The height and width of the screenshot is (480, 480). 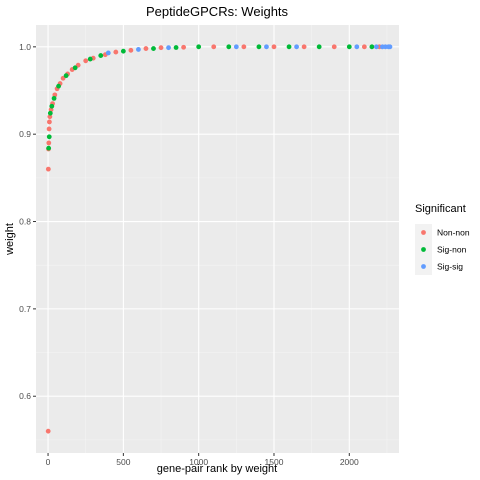 What do you see at coordinates (25, 134) in the screenshot?
I see `y-tick-label: 0.9` at bounding box center [25, 134].